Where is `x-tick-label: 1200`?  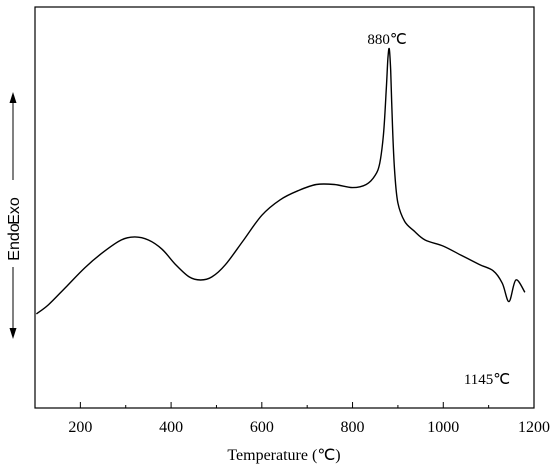
x-tick-label: 1200 is located at coordinates (534, 427).